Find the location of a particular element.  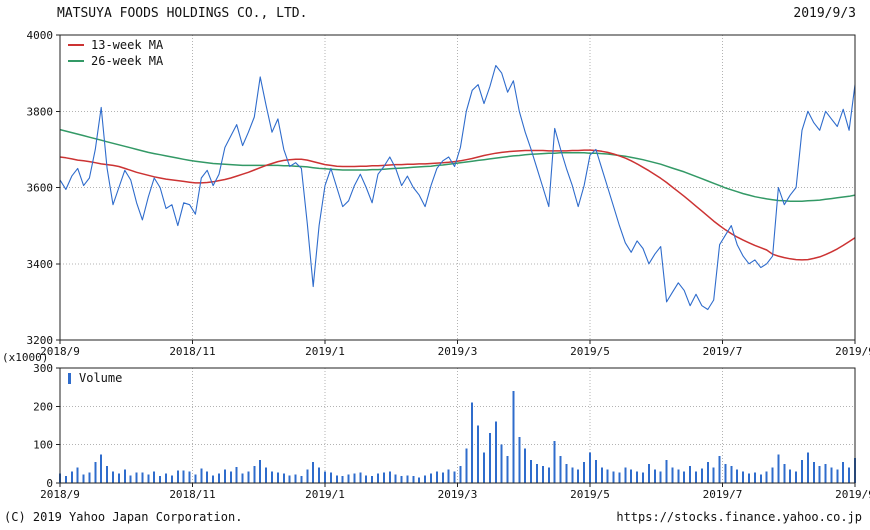

x-tick-label: 2019/3 is located at coordinates (458, 494).